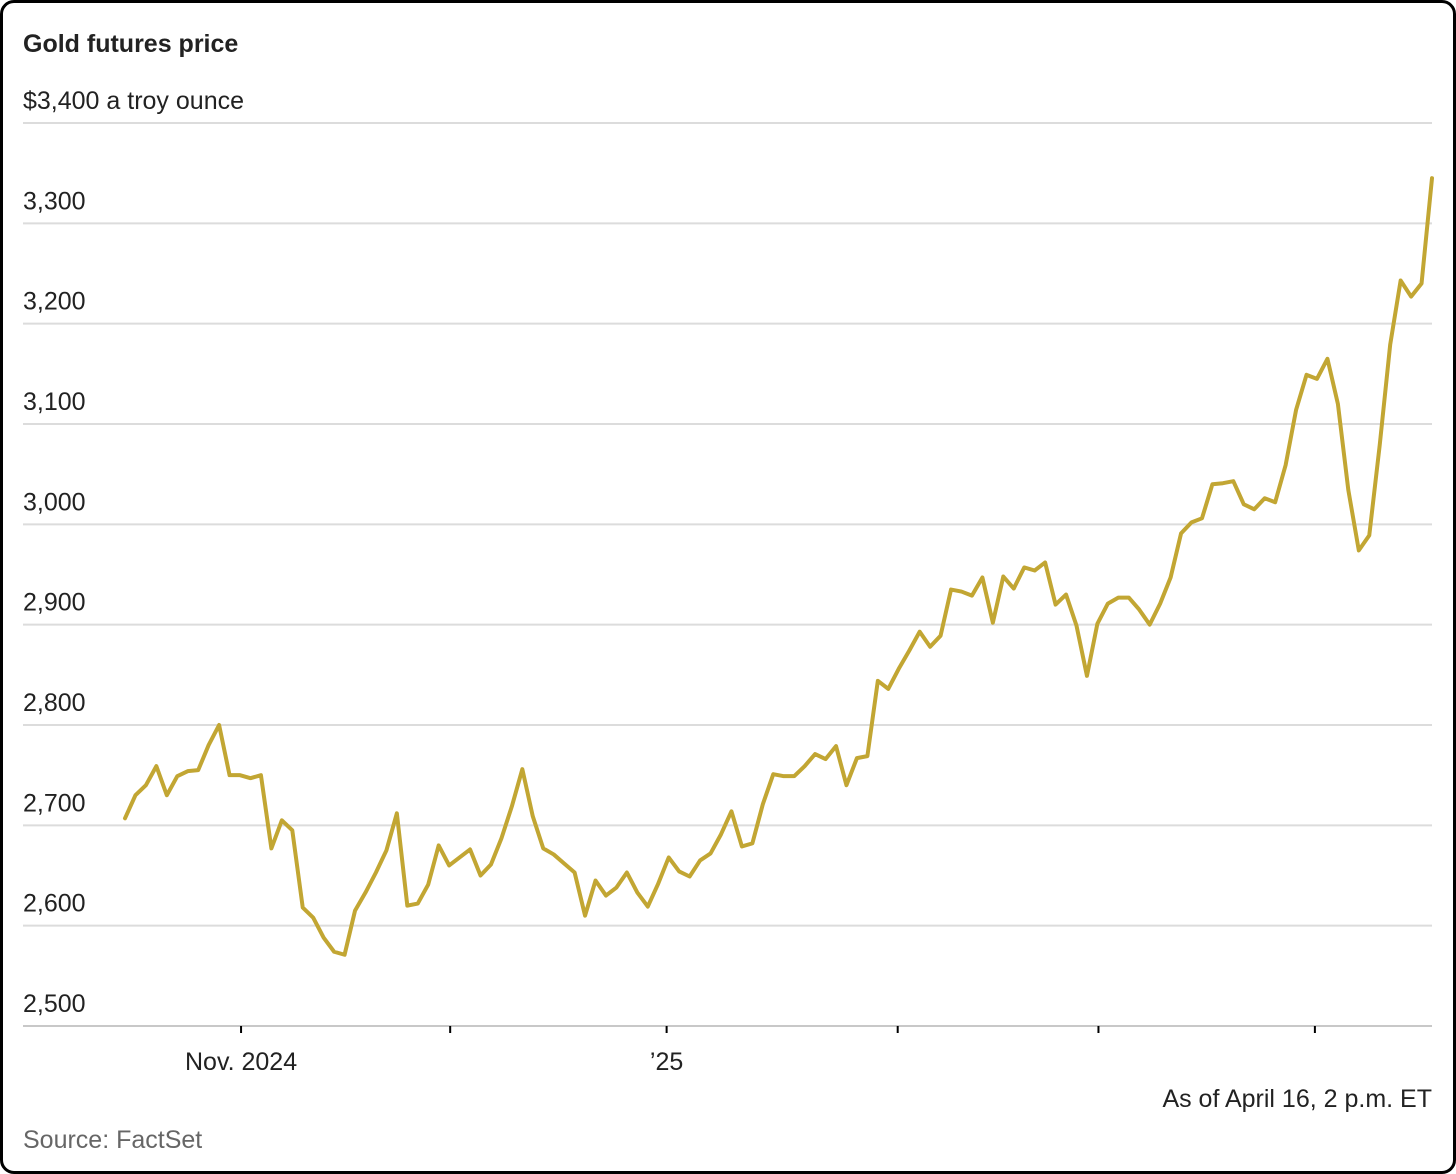 Image resolution: width=1456 pixels, height=1174 pixels. Describe the element at coordinates (54, 703) in the screenshot. I see `y-tick-label: 2,800` at that location.